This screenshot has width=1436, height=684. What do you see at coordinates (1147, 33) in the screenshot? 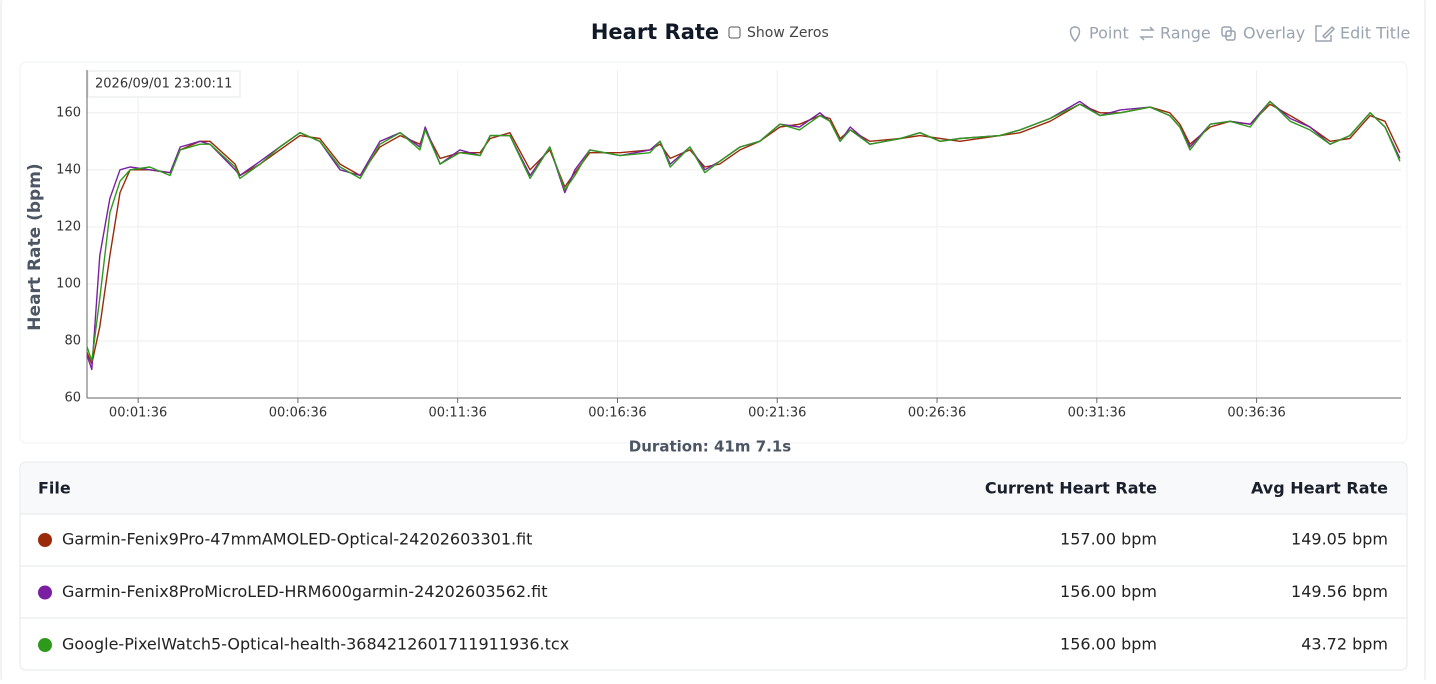
I see `range-icon` at bounding box center [1147, 33].